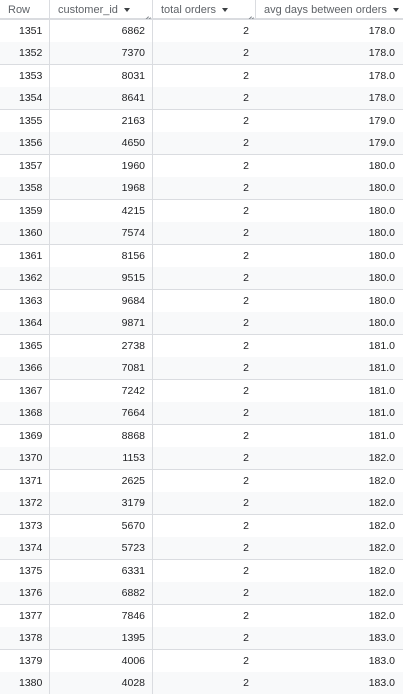 The width and height of the screenshot is (403, 695). Describe the element at coordinates (25, 637) in the screenshot. I see `row-number-cell: 1378` at that location.